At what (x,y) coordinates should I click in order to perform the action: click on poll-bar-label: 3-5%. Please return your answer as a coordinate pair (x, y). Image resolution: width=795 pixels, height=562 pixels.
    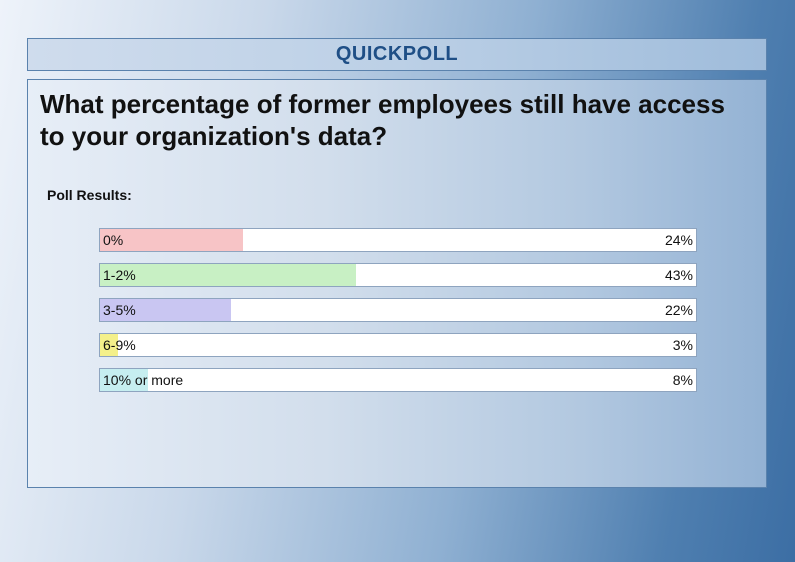
    Looking at the image, I should click on (119, 310).